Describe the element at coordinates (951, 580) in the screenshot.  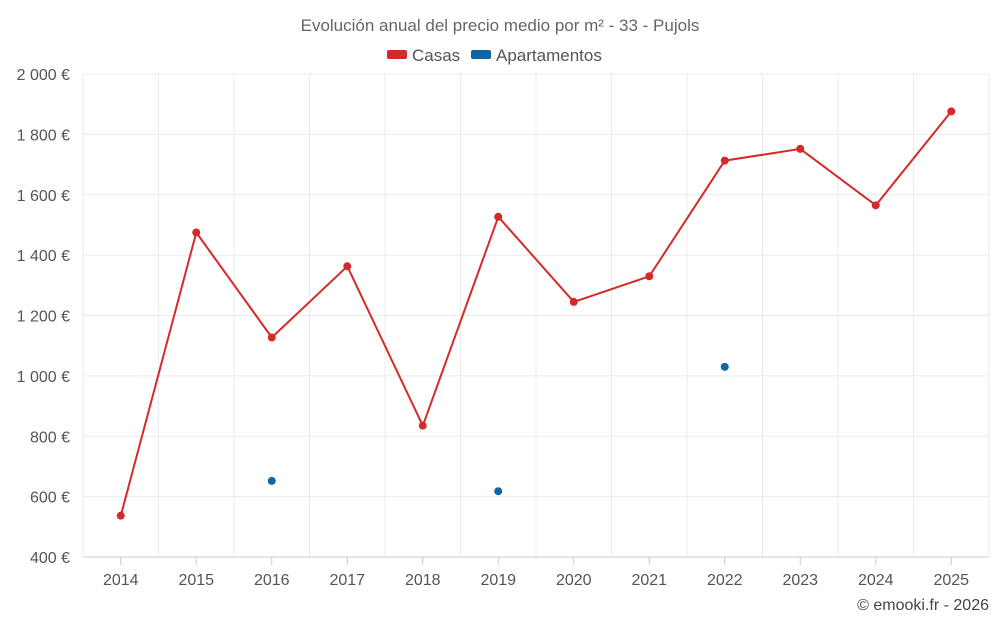
I see `x-tick-label: 2025` at that location.